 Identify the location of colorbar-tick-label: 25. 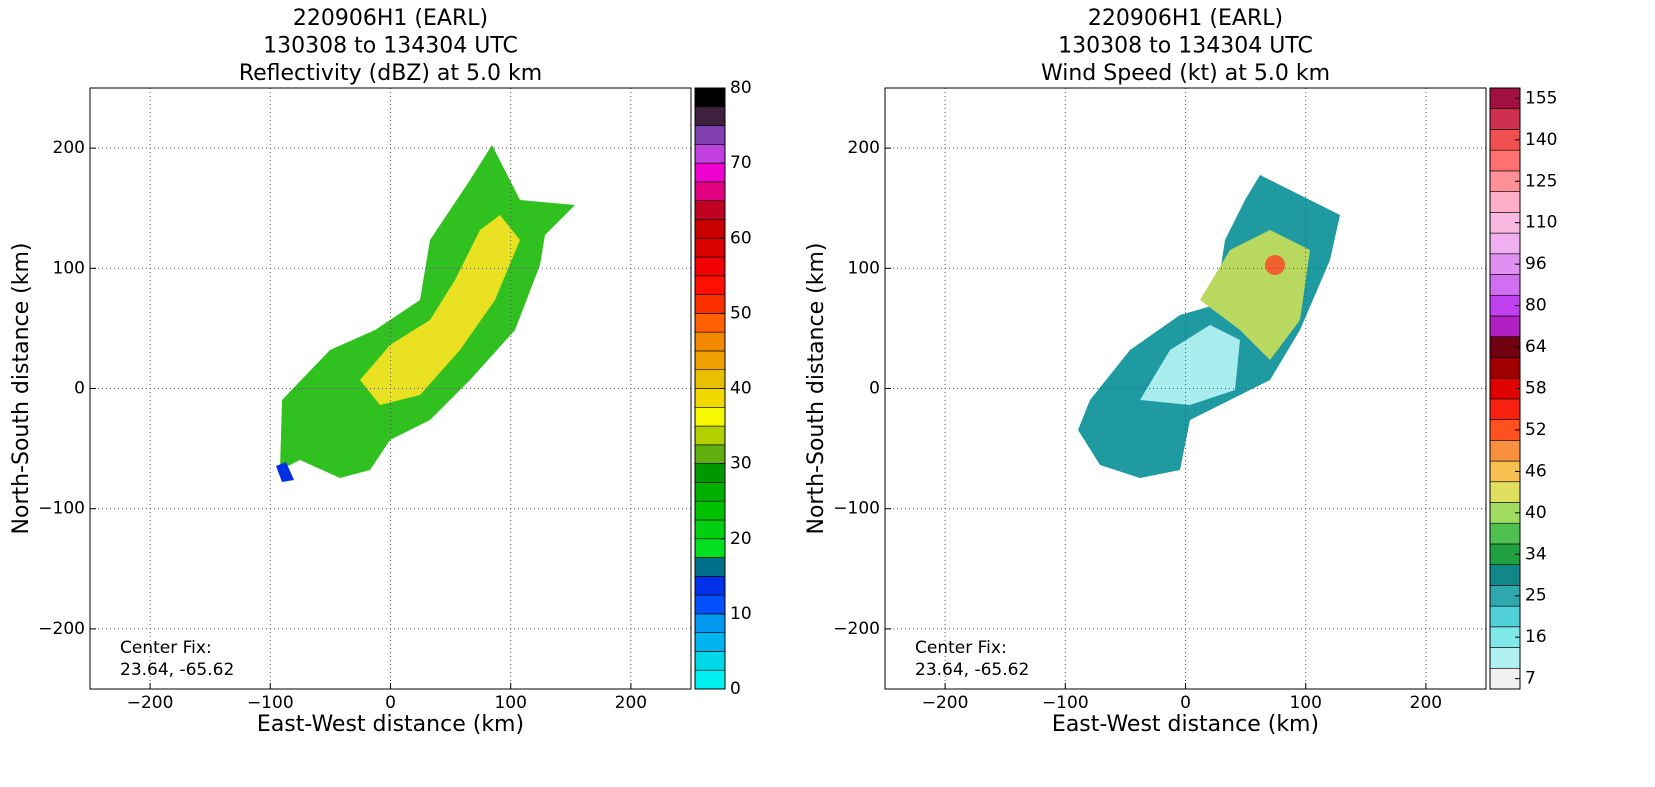
(1536, 596).